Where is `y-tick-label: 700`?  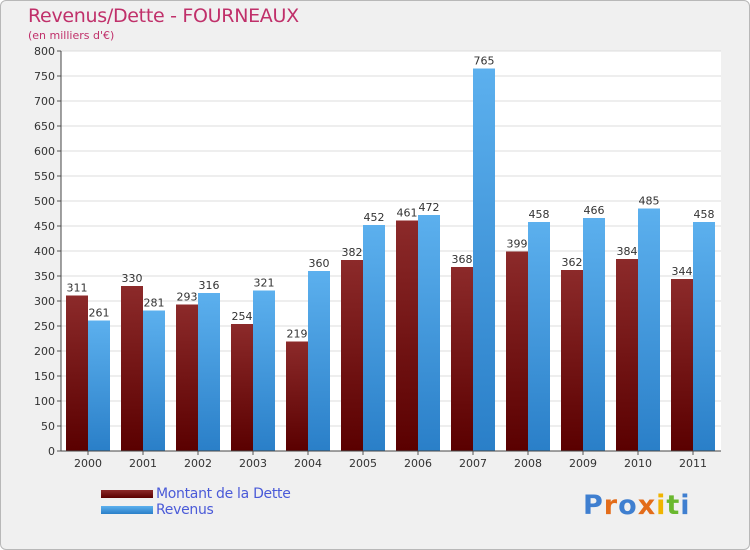 y-tick-label: 700 is located at coordinates (44, 101).